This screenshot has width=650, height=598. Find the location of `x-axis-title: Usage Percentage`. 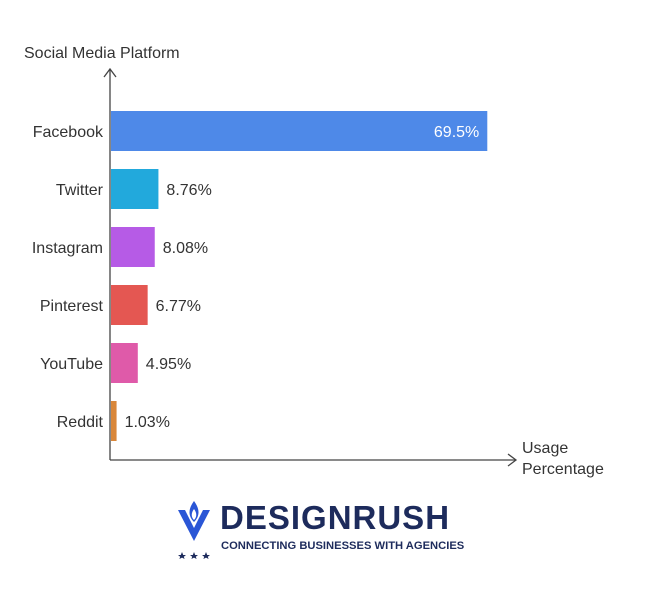

x-axis-title: Usage Percentage is located at coordinates (563, 459).